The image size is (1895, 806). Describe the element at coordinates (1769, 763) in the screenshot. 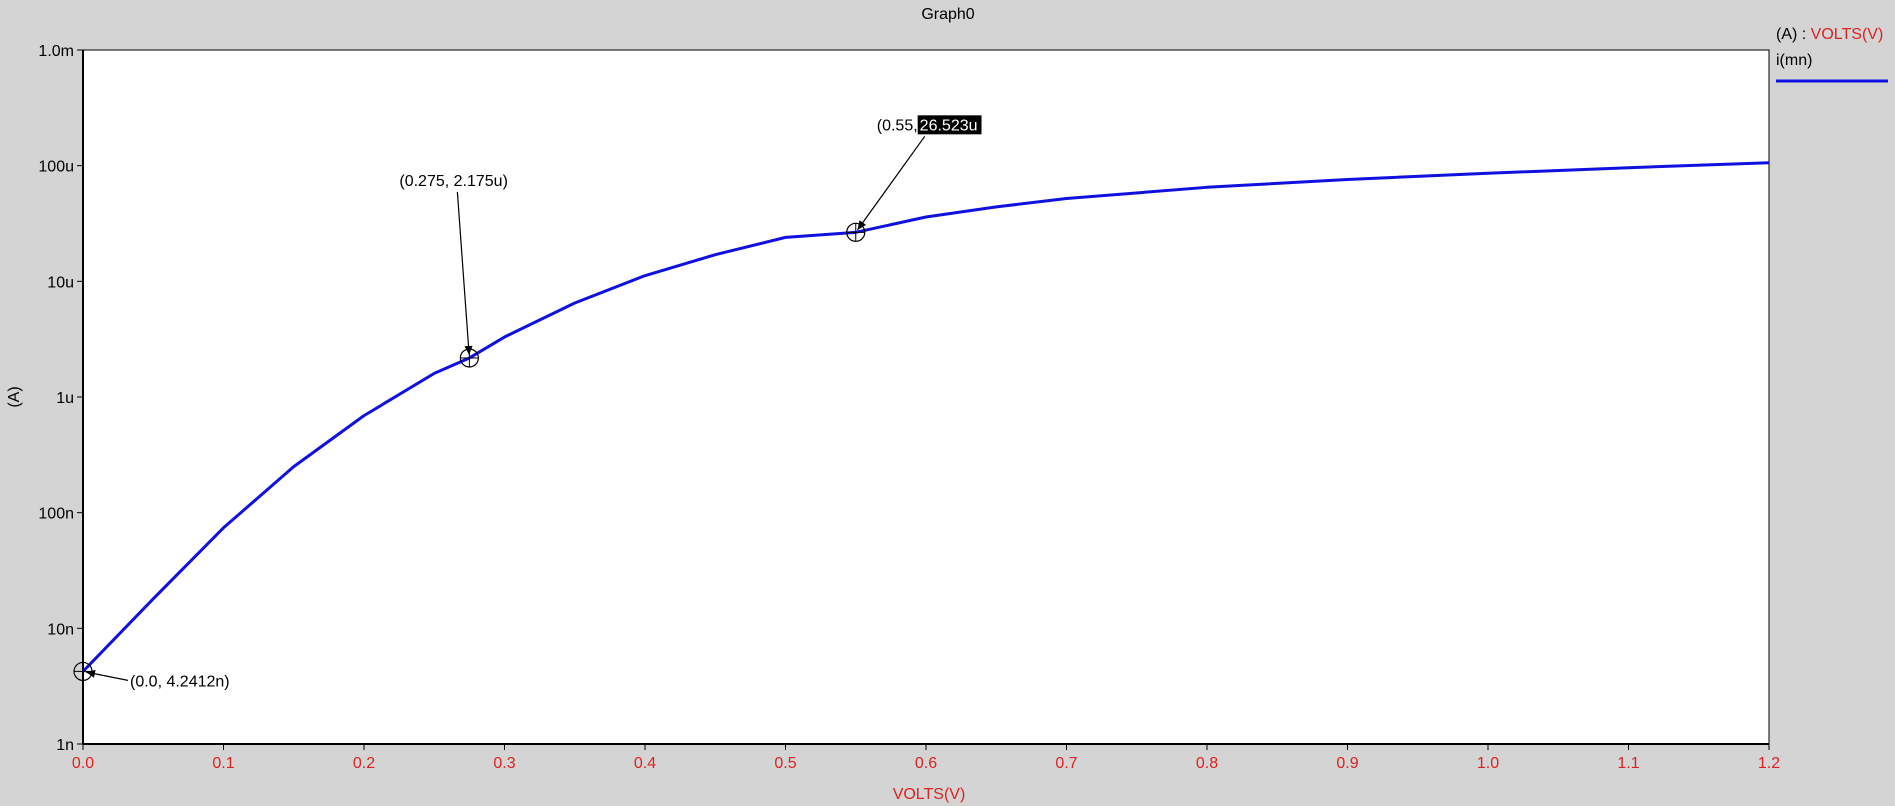

I see `x-tick-label: 1.2` at that location.